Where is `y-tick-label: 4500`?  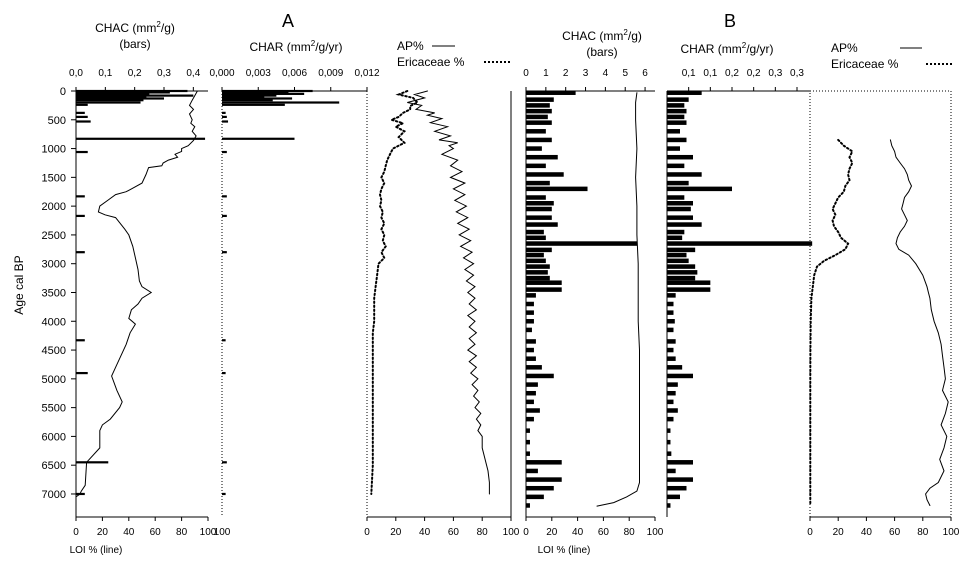 y-tick-label: 4500 is located at coordinates (54, 351).